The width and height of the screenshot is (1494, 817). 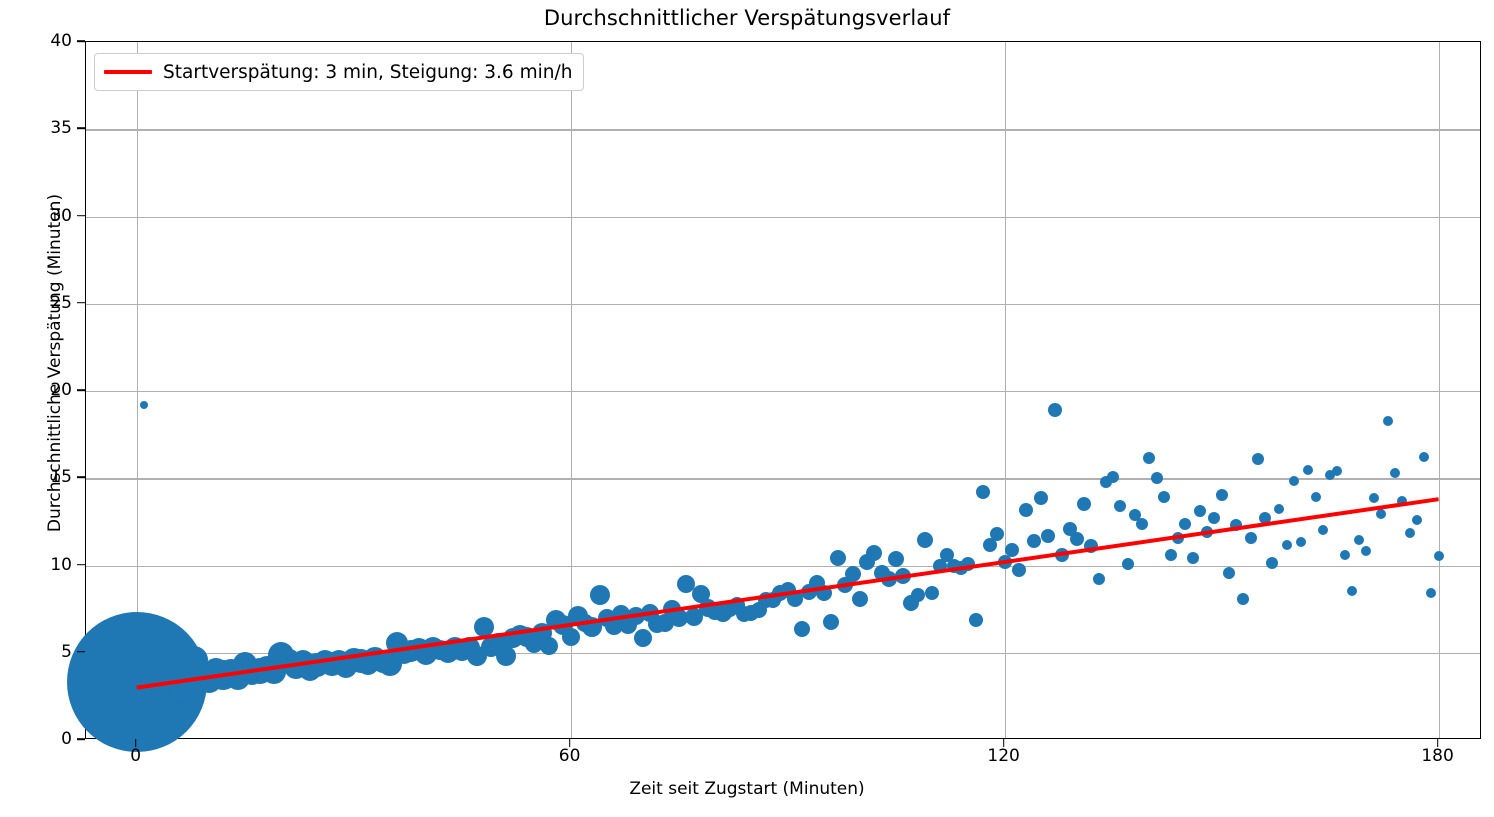 What do you see at coordinates (128, 72) in the screenshot?
I see `legend-line-swatch` at bounding box center [128, 72].